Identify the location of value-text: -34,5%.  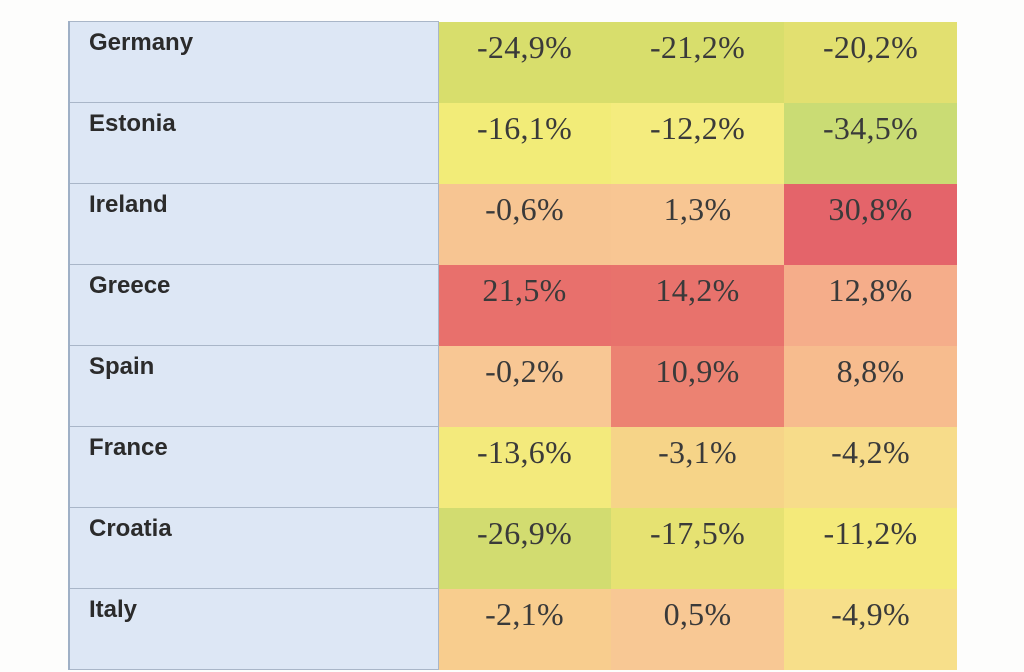
(870, 128).